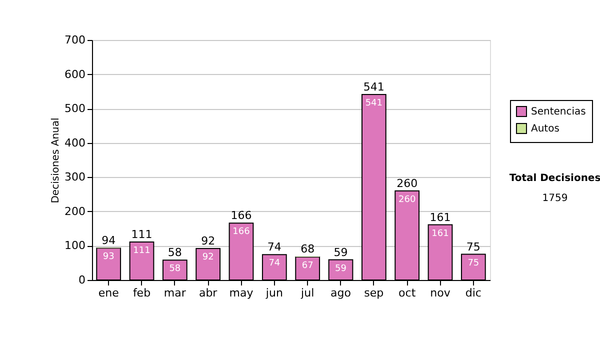  What do you see at coordinates (108, 257) in the screenshot?
I see `data-label: 93` at bounding box center [108, 257].